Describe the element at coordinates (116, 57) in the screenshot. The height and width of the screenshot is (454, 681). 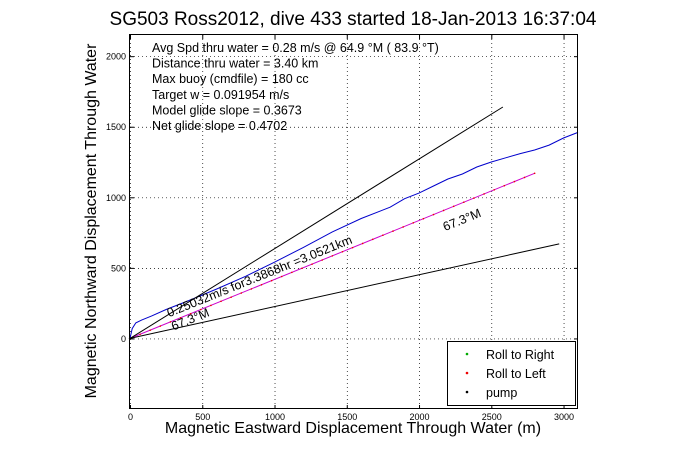
I see `y-tick-label: 2000` at that location.